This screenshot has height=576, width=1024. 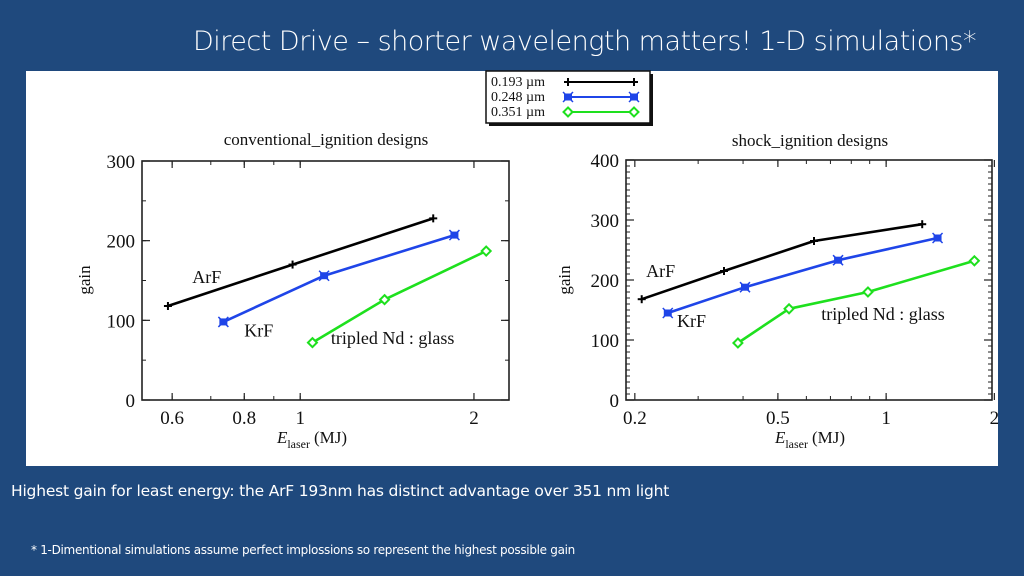 What do you see at coordinates (518, 97) in the screenshot?
I see `legend-label-1: 0.248 µm` at bounding box center [518, 97].